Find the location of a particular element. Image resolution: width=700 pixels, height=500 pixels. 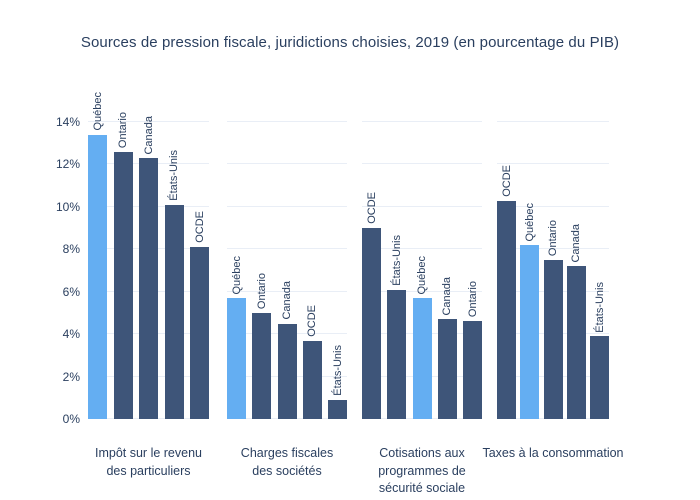

subplot-group-4: OCDE Québec Ontario Canada États-Unis is located at coordinates (553, 264).